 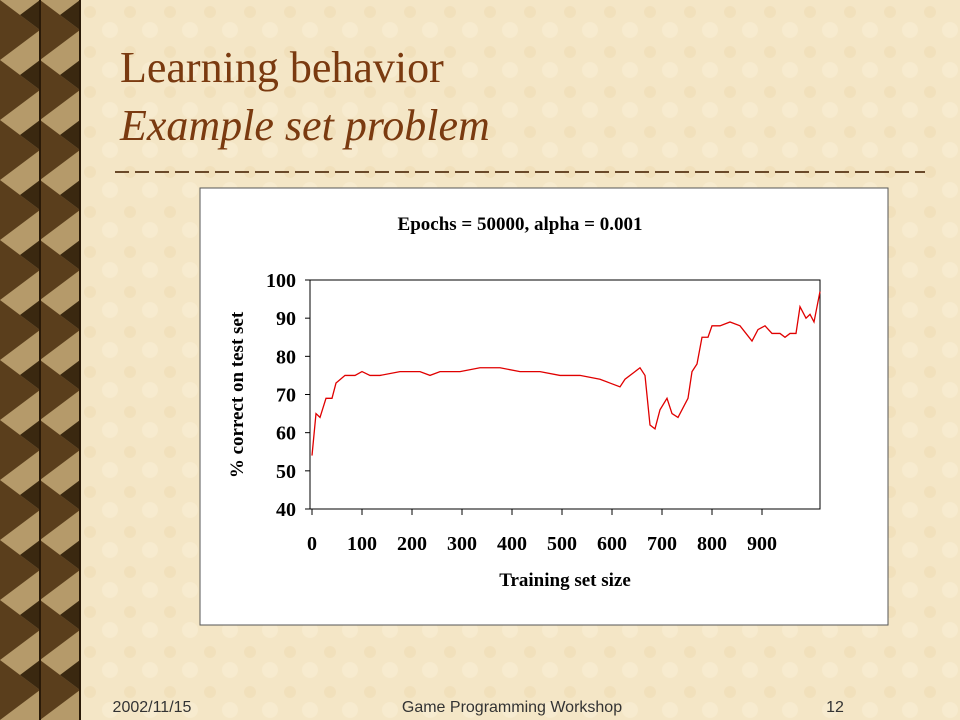 I want to click on x-tick-label: 200, so click(x=412, y=544).